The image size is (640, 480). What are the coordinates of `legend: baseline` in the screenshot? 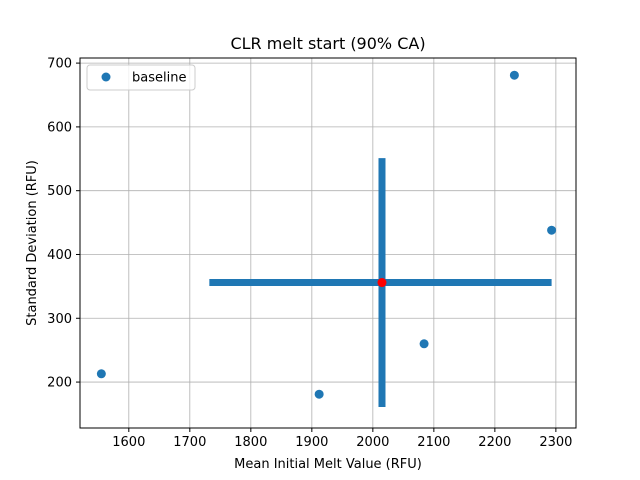 It's located at (141, 77).